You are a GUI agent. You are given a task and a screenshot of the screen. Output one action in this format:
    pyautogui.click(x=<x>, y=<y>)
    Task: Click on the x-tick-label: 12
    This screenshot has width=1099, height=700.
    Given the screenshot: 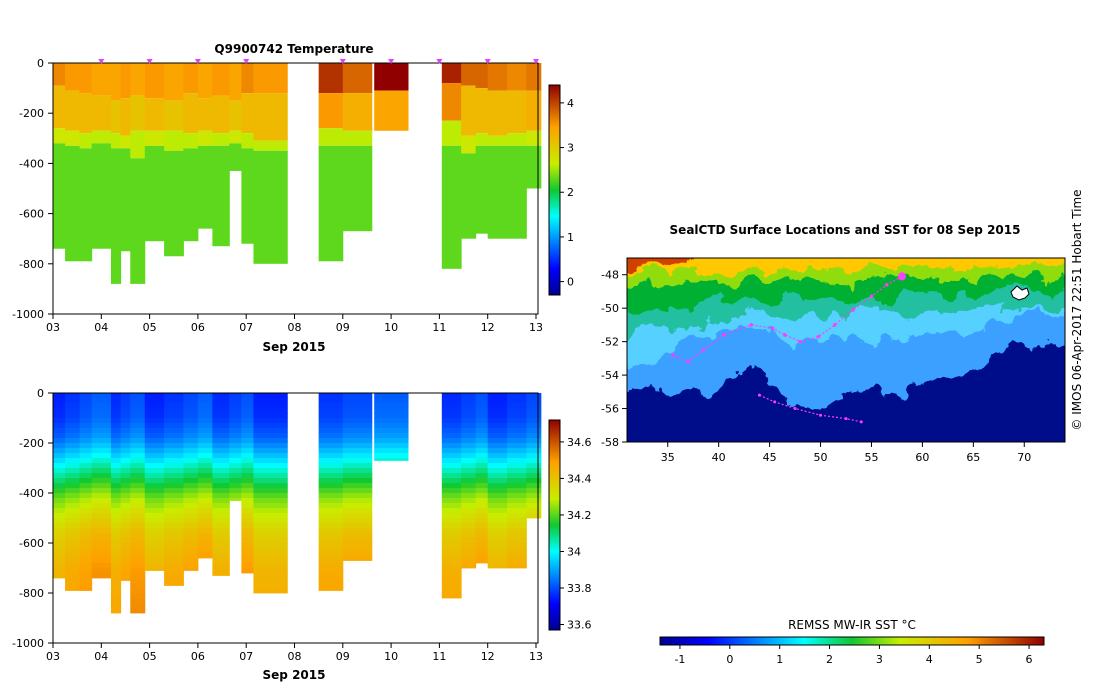 What is the action you would take?
    pyautogui.click(x=488, y=327)
    